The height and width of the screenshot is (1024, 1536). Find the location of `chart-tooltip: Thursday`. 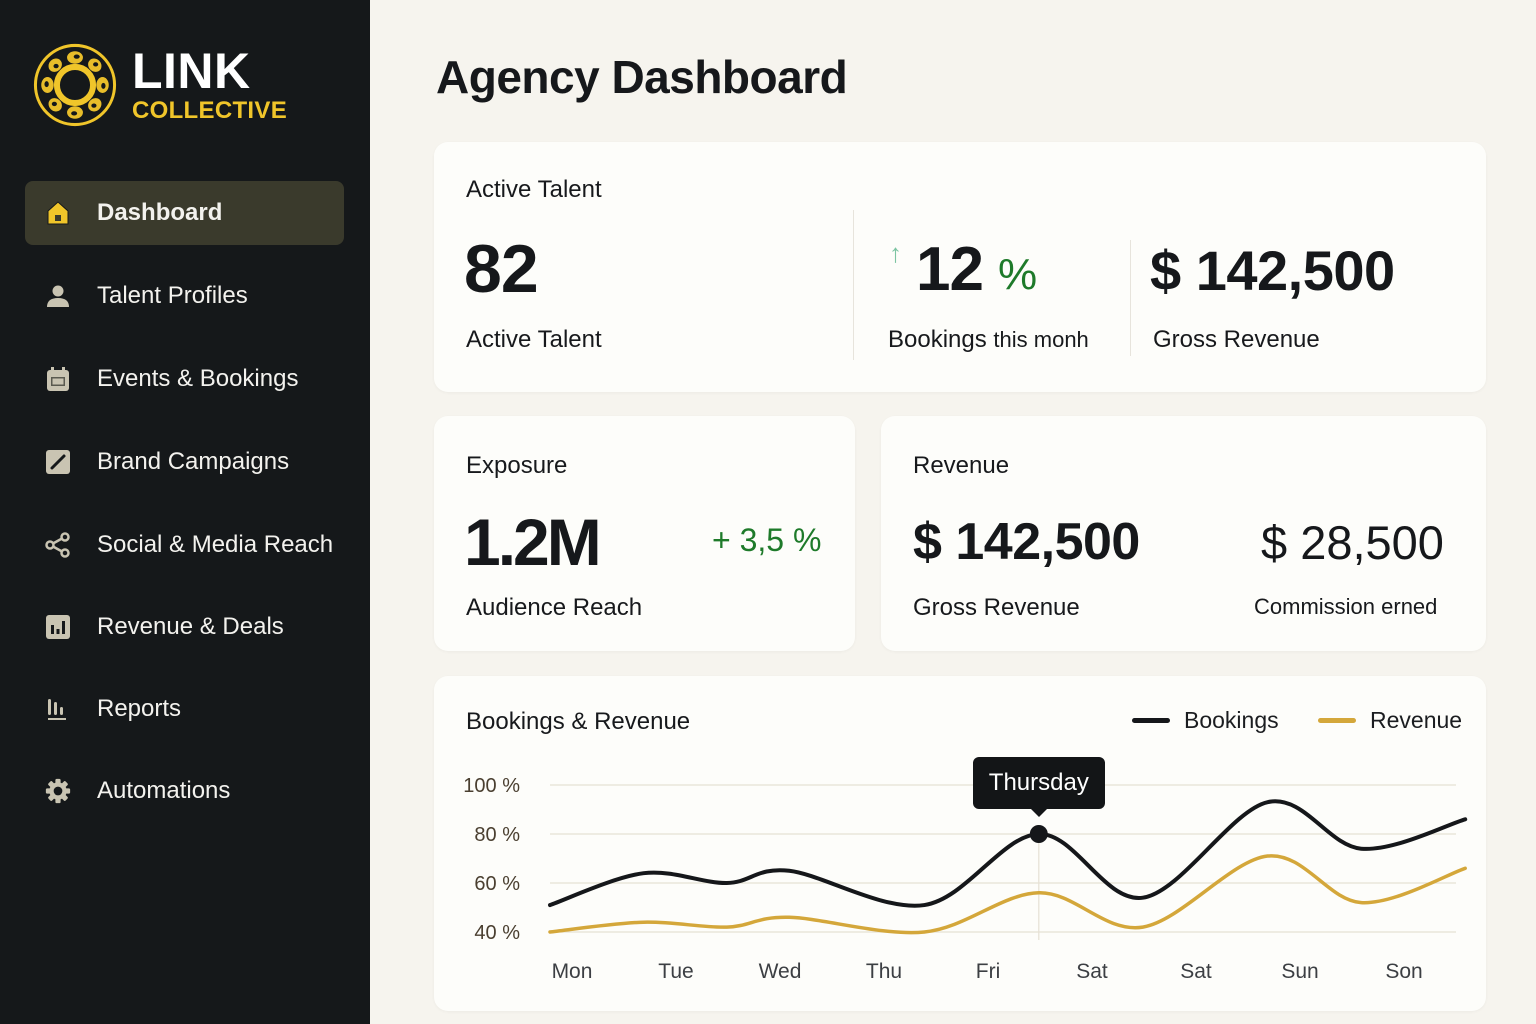

chart-tooltip: Thursday is located at coordinates (1038, 787).